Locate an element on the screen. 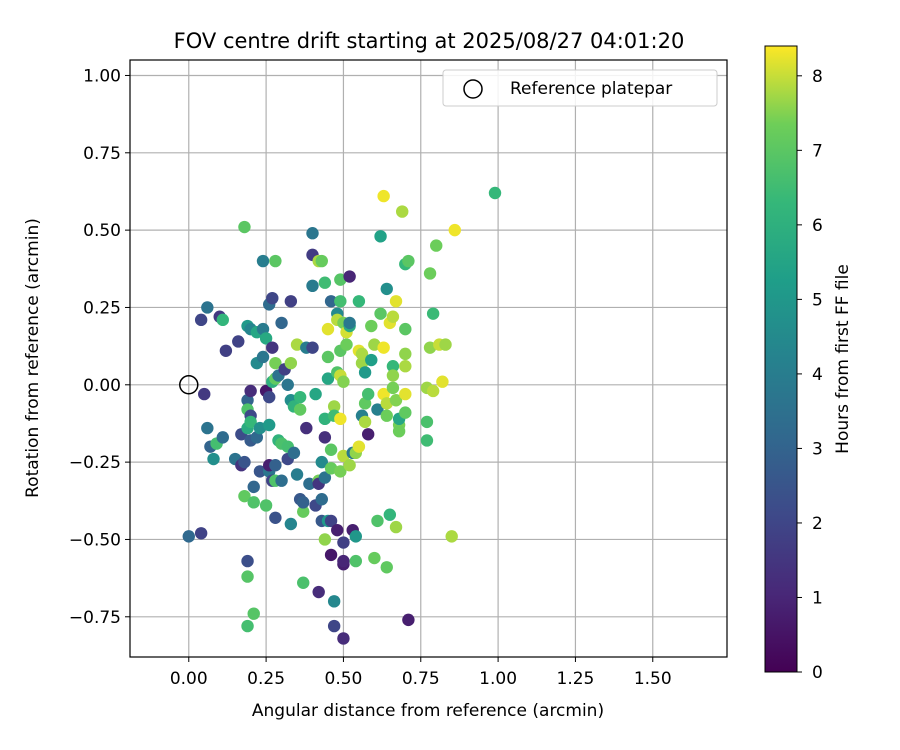 Image resolution: width=900 pixels, height=750 pixels. x-tick-label: 0.75 is located at coordinates (421, 679).